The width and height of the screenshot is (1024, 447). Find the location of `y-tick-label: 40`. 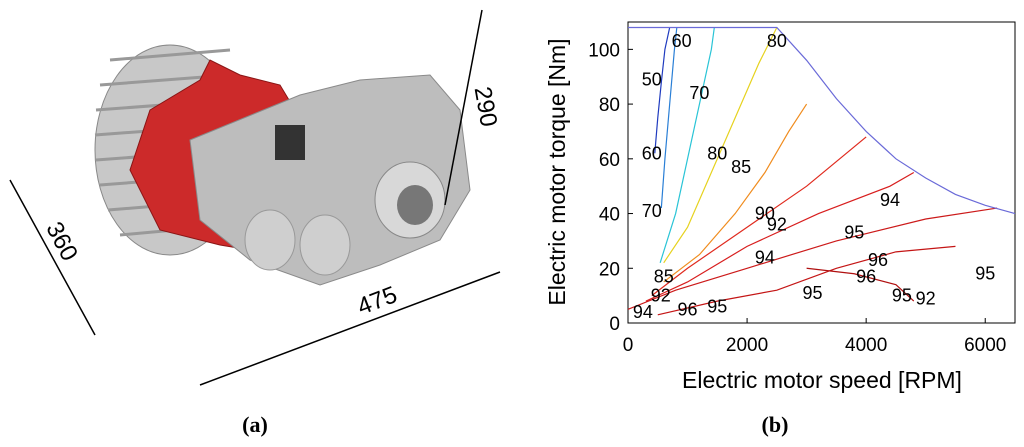

y-tick-label: 40 is located at coordinates (609, 215).